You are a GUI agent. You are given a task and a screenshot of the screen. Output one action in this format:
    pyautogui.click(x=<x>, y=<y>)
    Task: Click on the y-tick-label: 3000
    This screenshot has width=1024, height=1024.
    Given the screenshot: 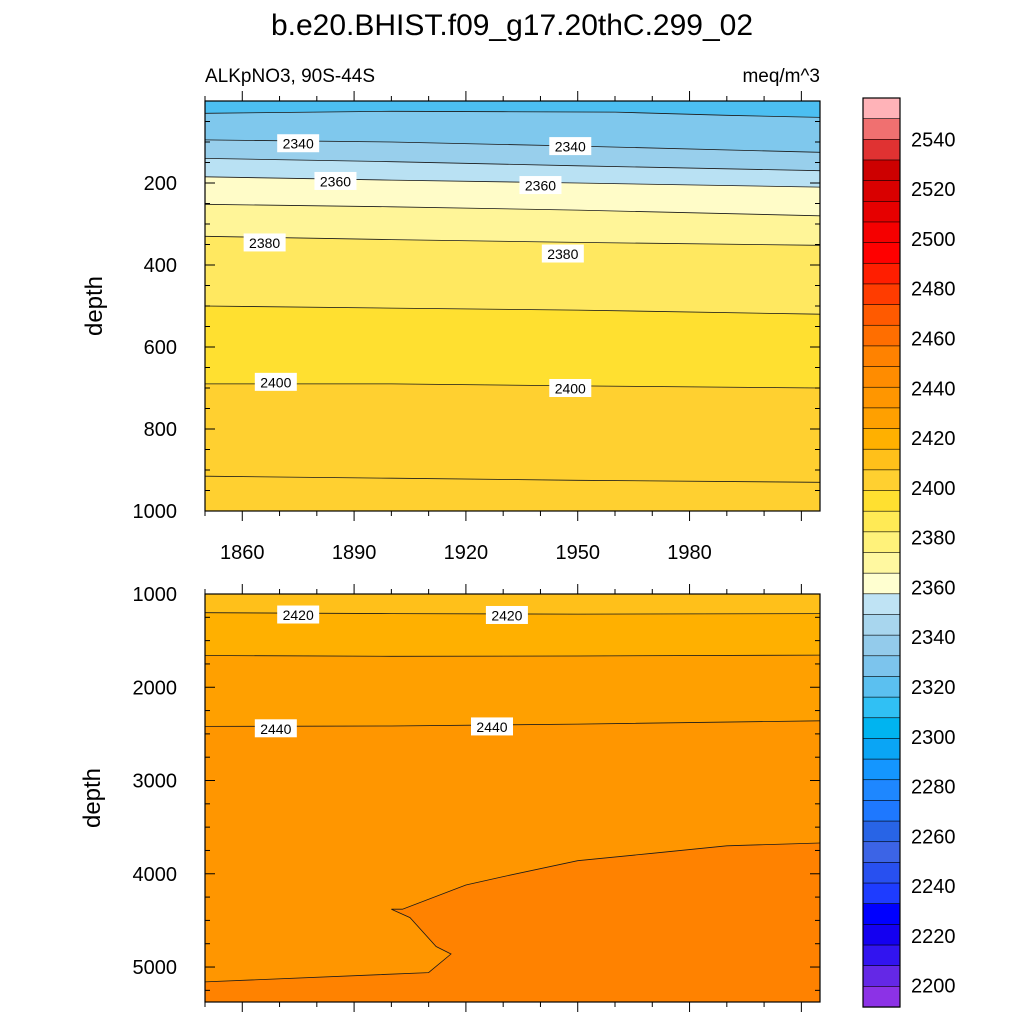 What is the action you would take?
    pyautogui.click(x=155, y=782)
    